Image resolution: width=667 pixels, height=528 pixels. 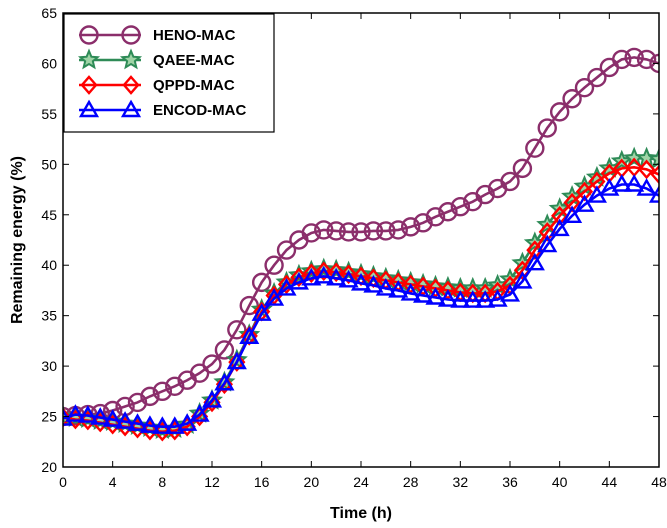 What do you see at coordinates (49, 63) in the screenshot?
I see `y-tick-label: 60` at bounding box center [49, 63].